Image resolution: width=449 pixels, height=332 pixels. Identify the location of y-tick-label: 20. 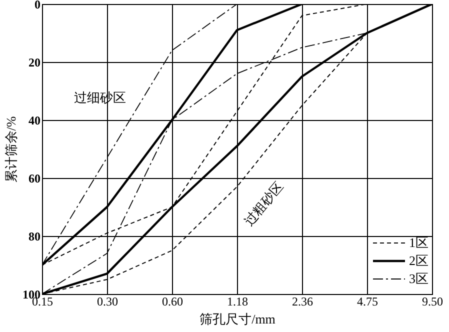
(34, 63).